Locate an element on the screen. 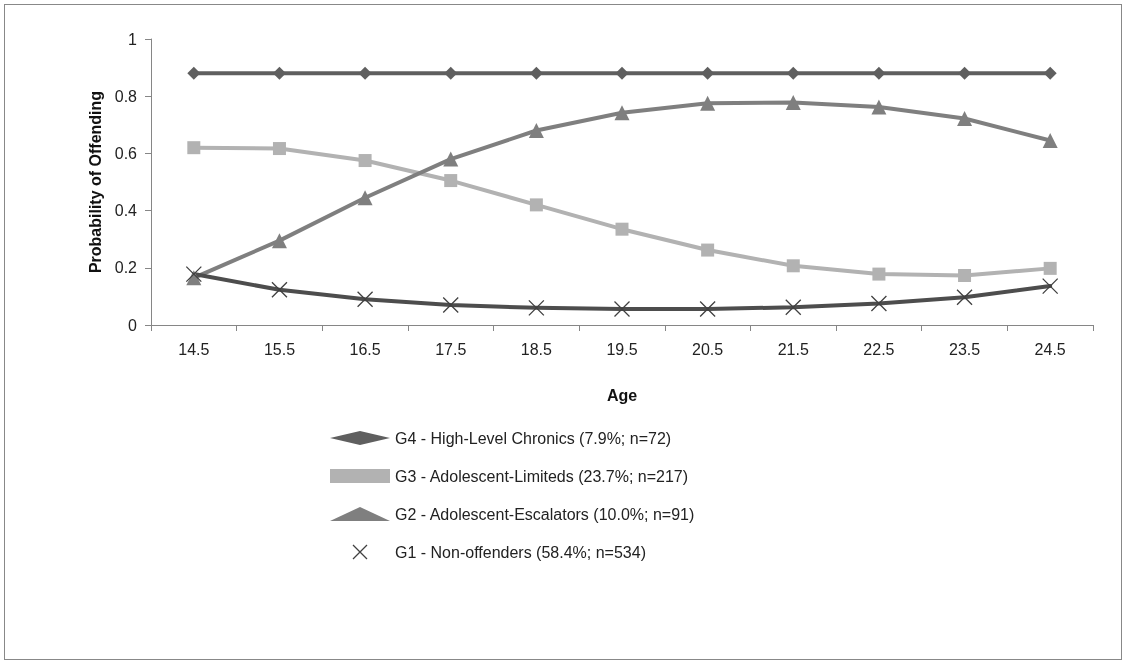 The image size is (1128, 666). x-tick-label: 16.5 is located at coordinates (365, 349).